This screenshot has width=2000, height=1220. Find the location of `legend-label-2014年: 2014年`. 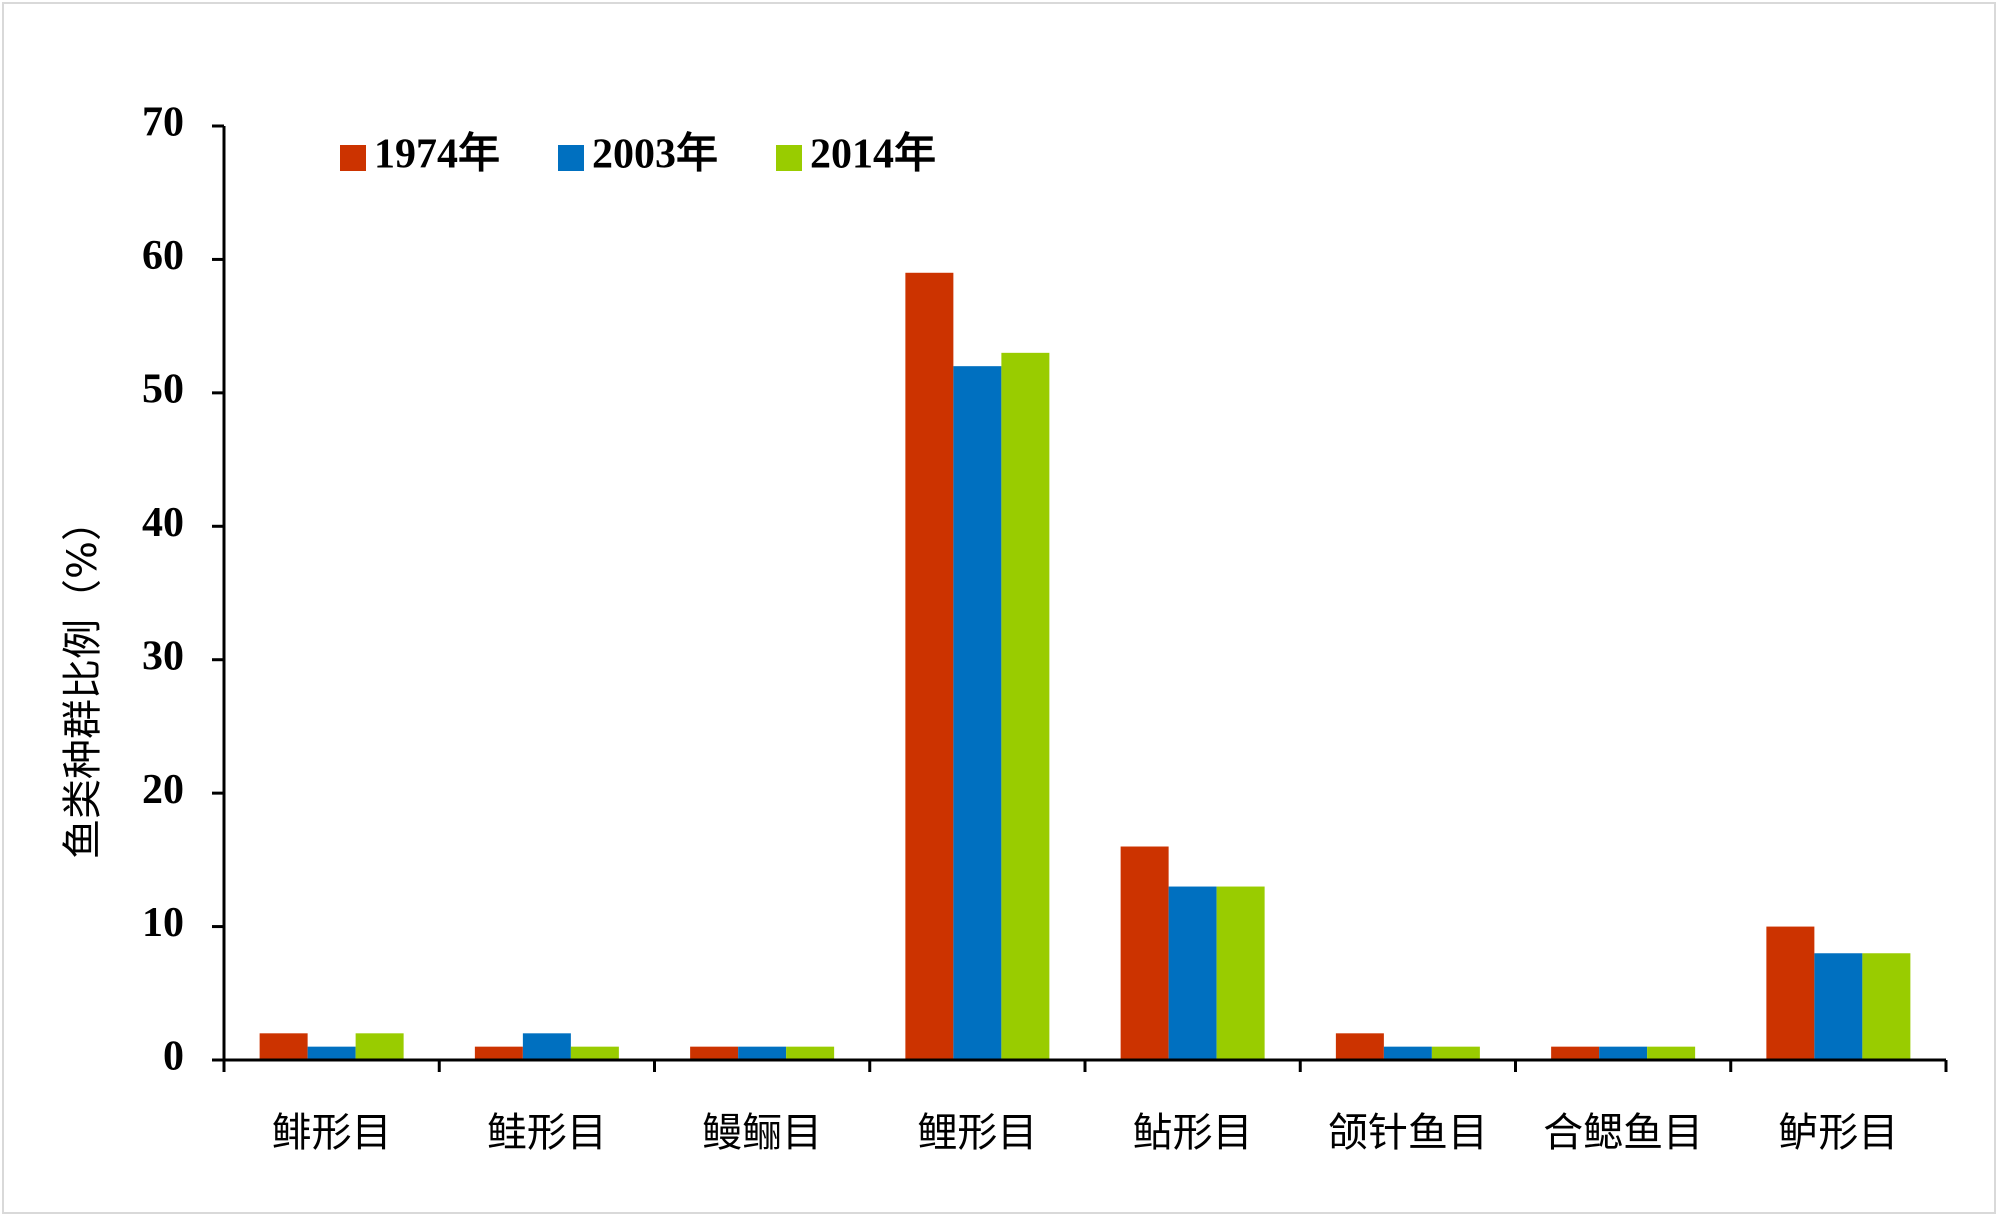

legend-label-2014年: 2014年 is located at coordinates (873, 154).